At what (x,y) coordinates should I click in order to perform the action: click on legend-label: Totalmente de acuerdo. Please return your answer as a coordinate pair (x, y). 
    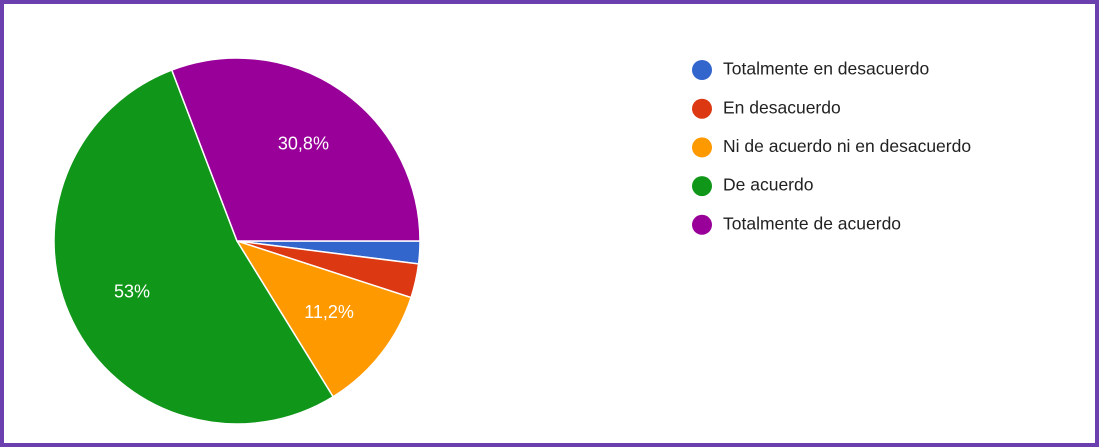
    Looking at the image, I should click on (812, 223).